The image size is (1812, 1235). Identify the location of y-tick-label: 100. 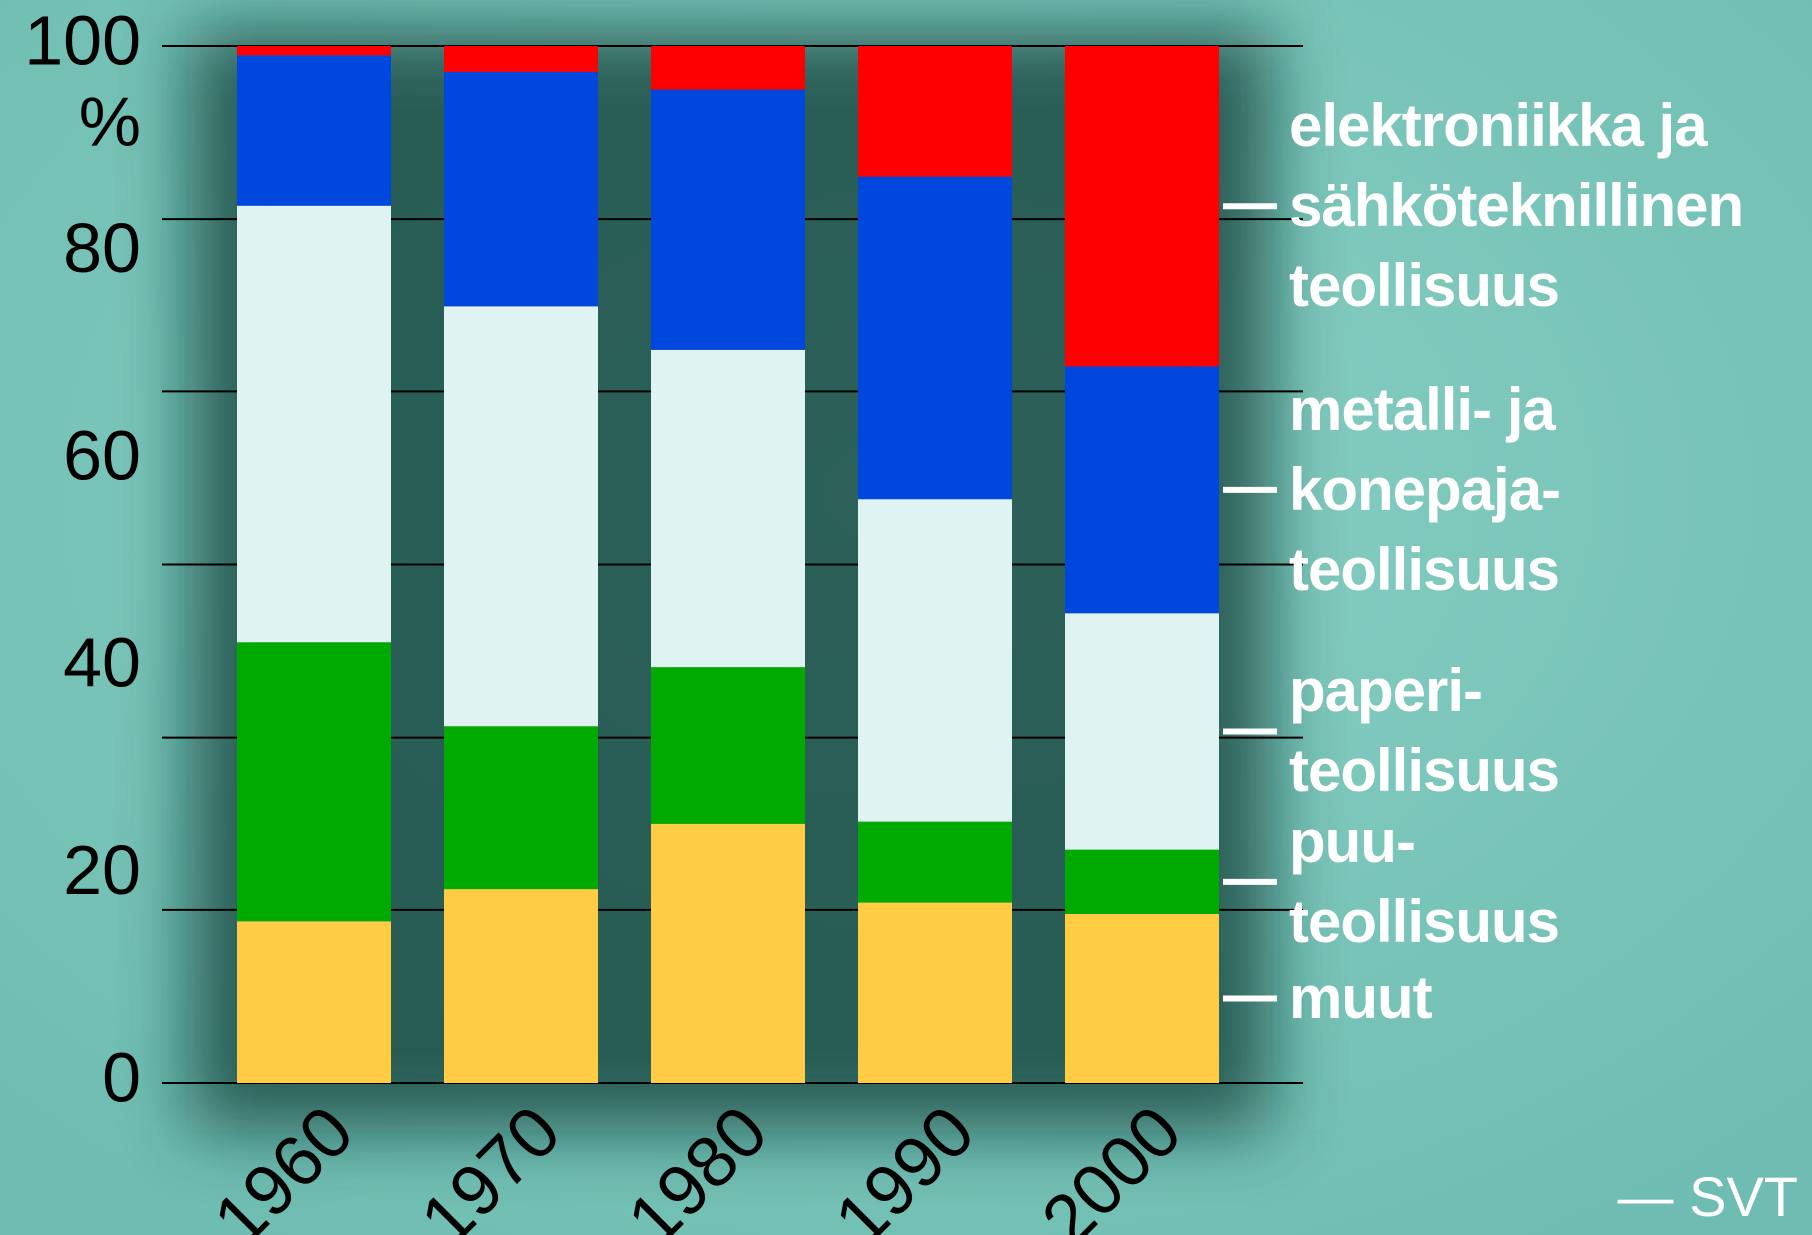
(82, 40).